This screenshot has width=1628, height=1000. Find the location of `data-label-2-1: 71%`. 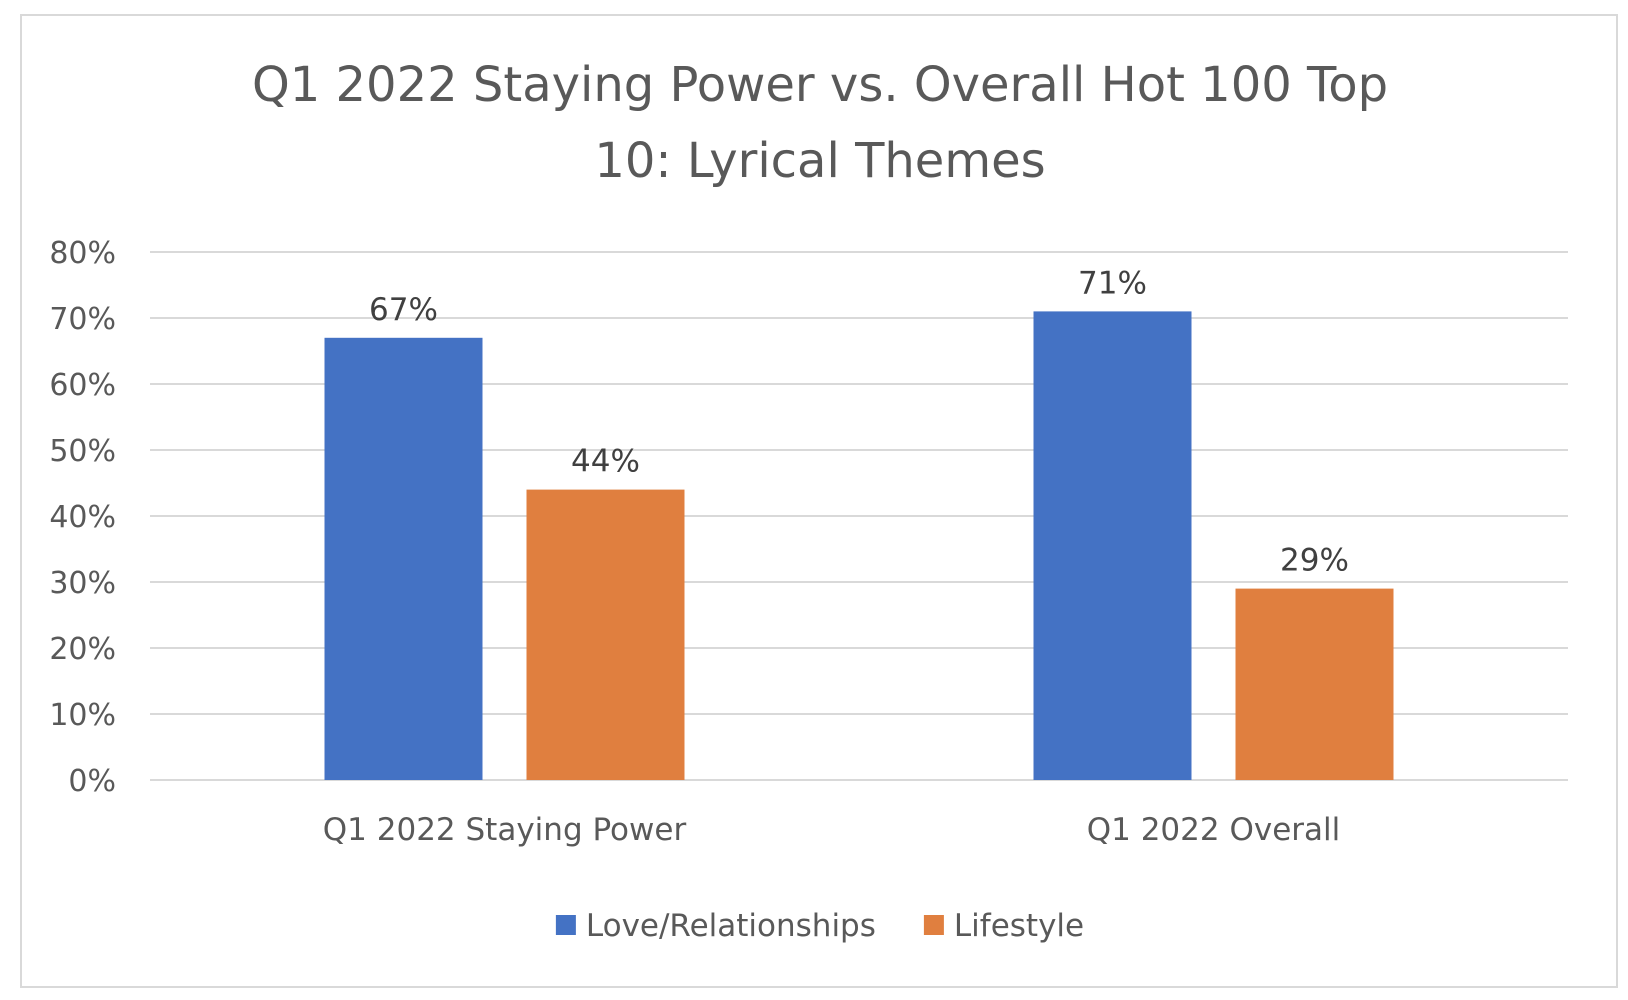

data-label-2-1: 71% is located at coordinates (1112, 283).